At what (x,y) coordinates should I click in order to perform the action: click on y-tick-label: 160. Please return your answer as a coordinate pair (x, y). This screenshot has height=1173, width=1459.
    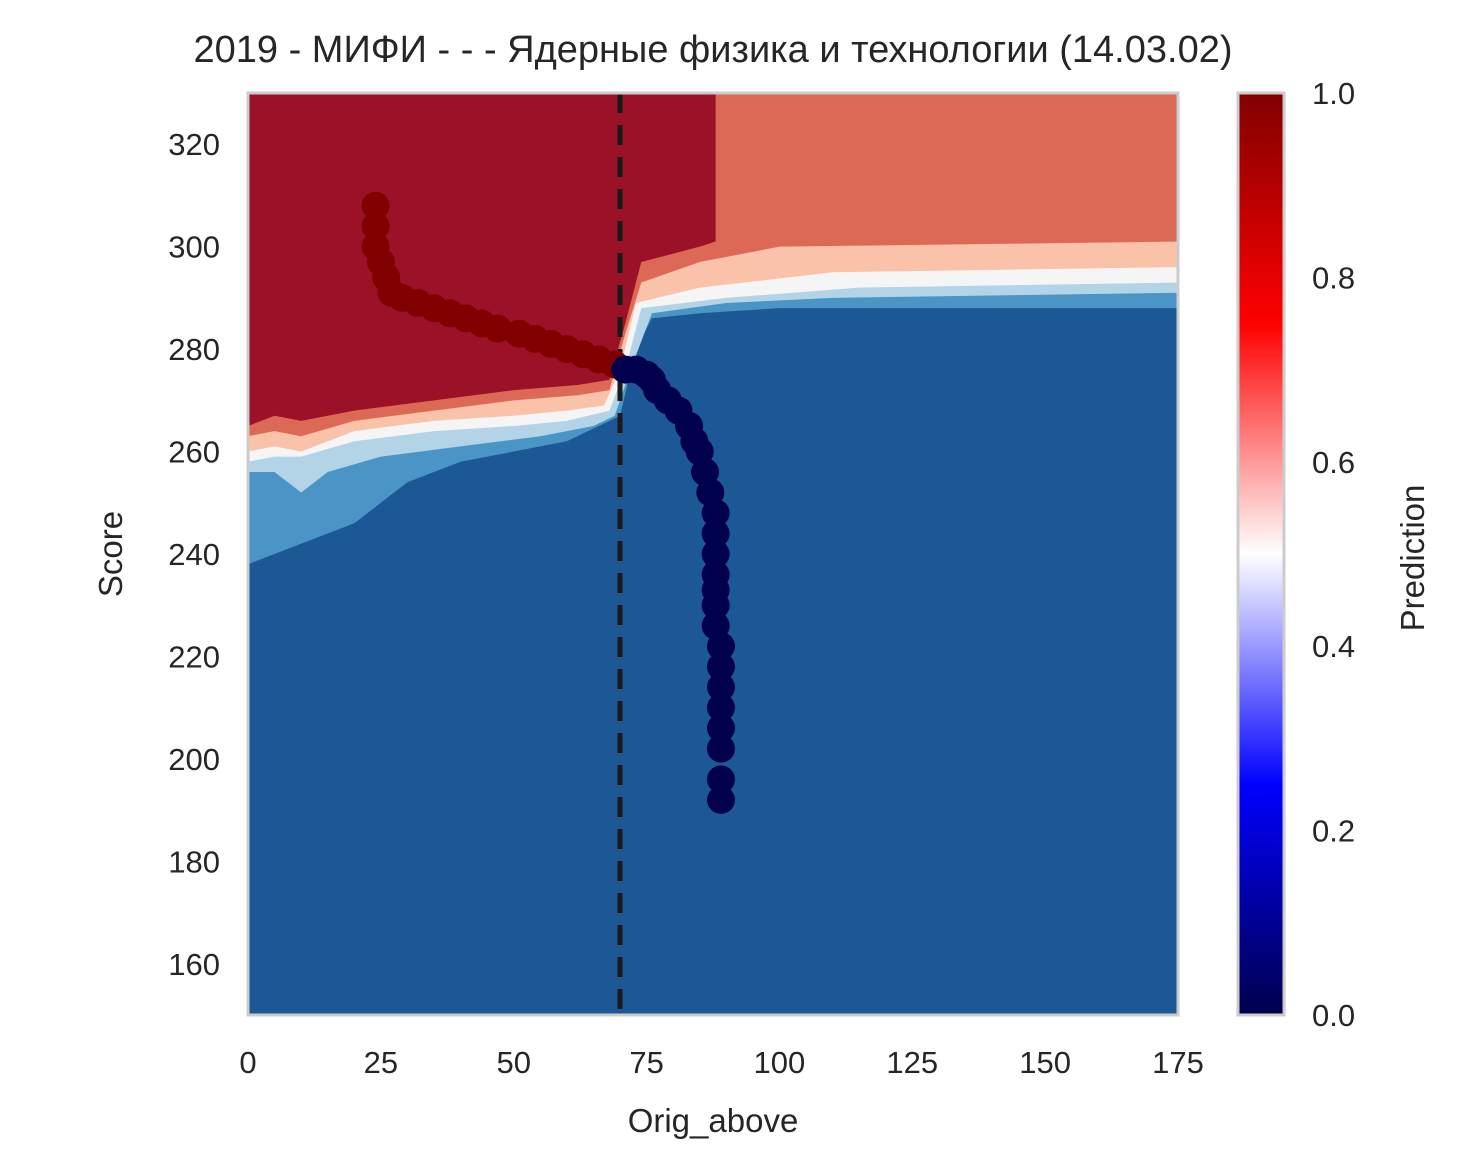
    Looking at the image, I should click on (194, 964).